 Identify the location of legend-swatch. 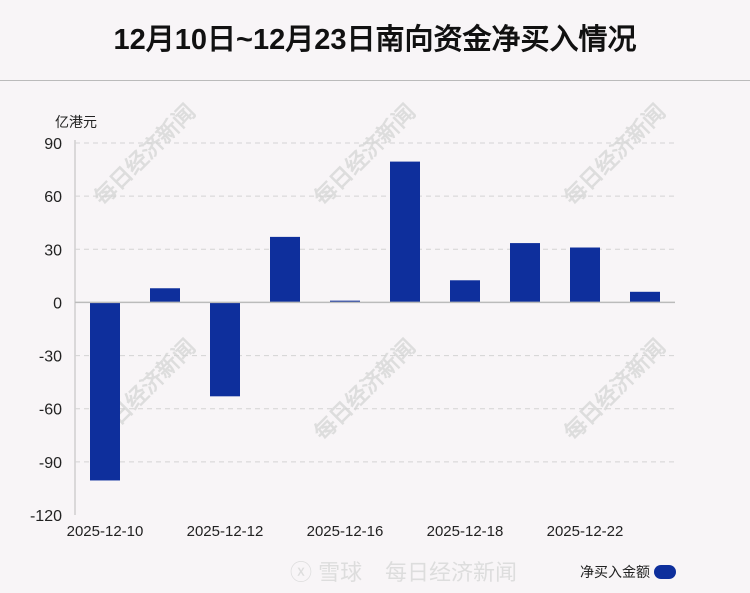
(665, 572).